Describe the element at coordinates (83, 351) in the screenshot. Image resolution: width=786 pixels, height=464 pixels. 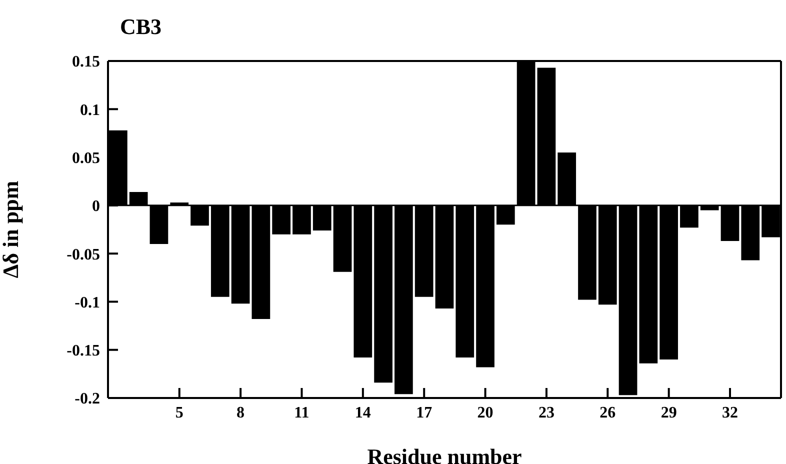
I see `y-tick-label: -0.15` at that location.